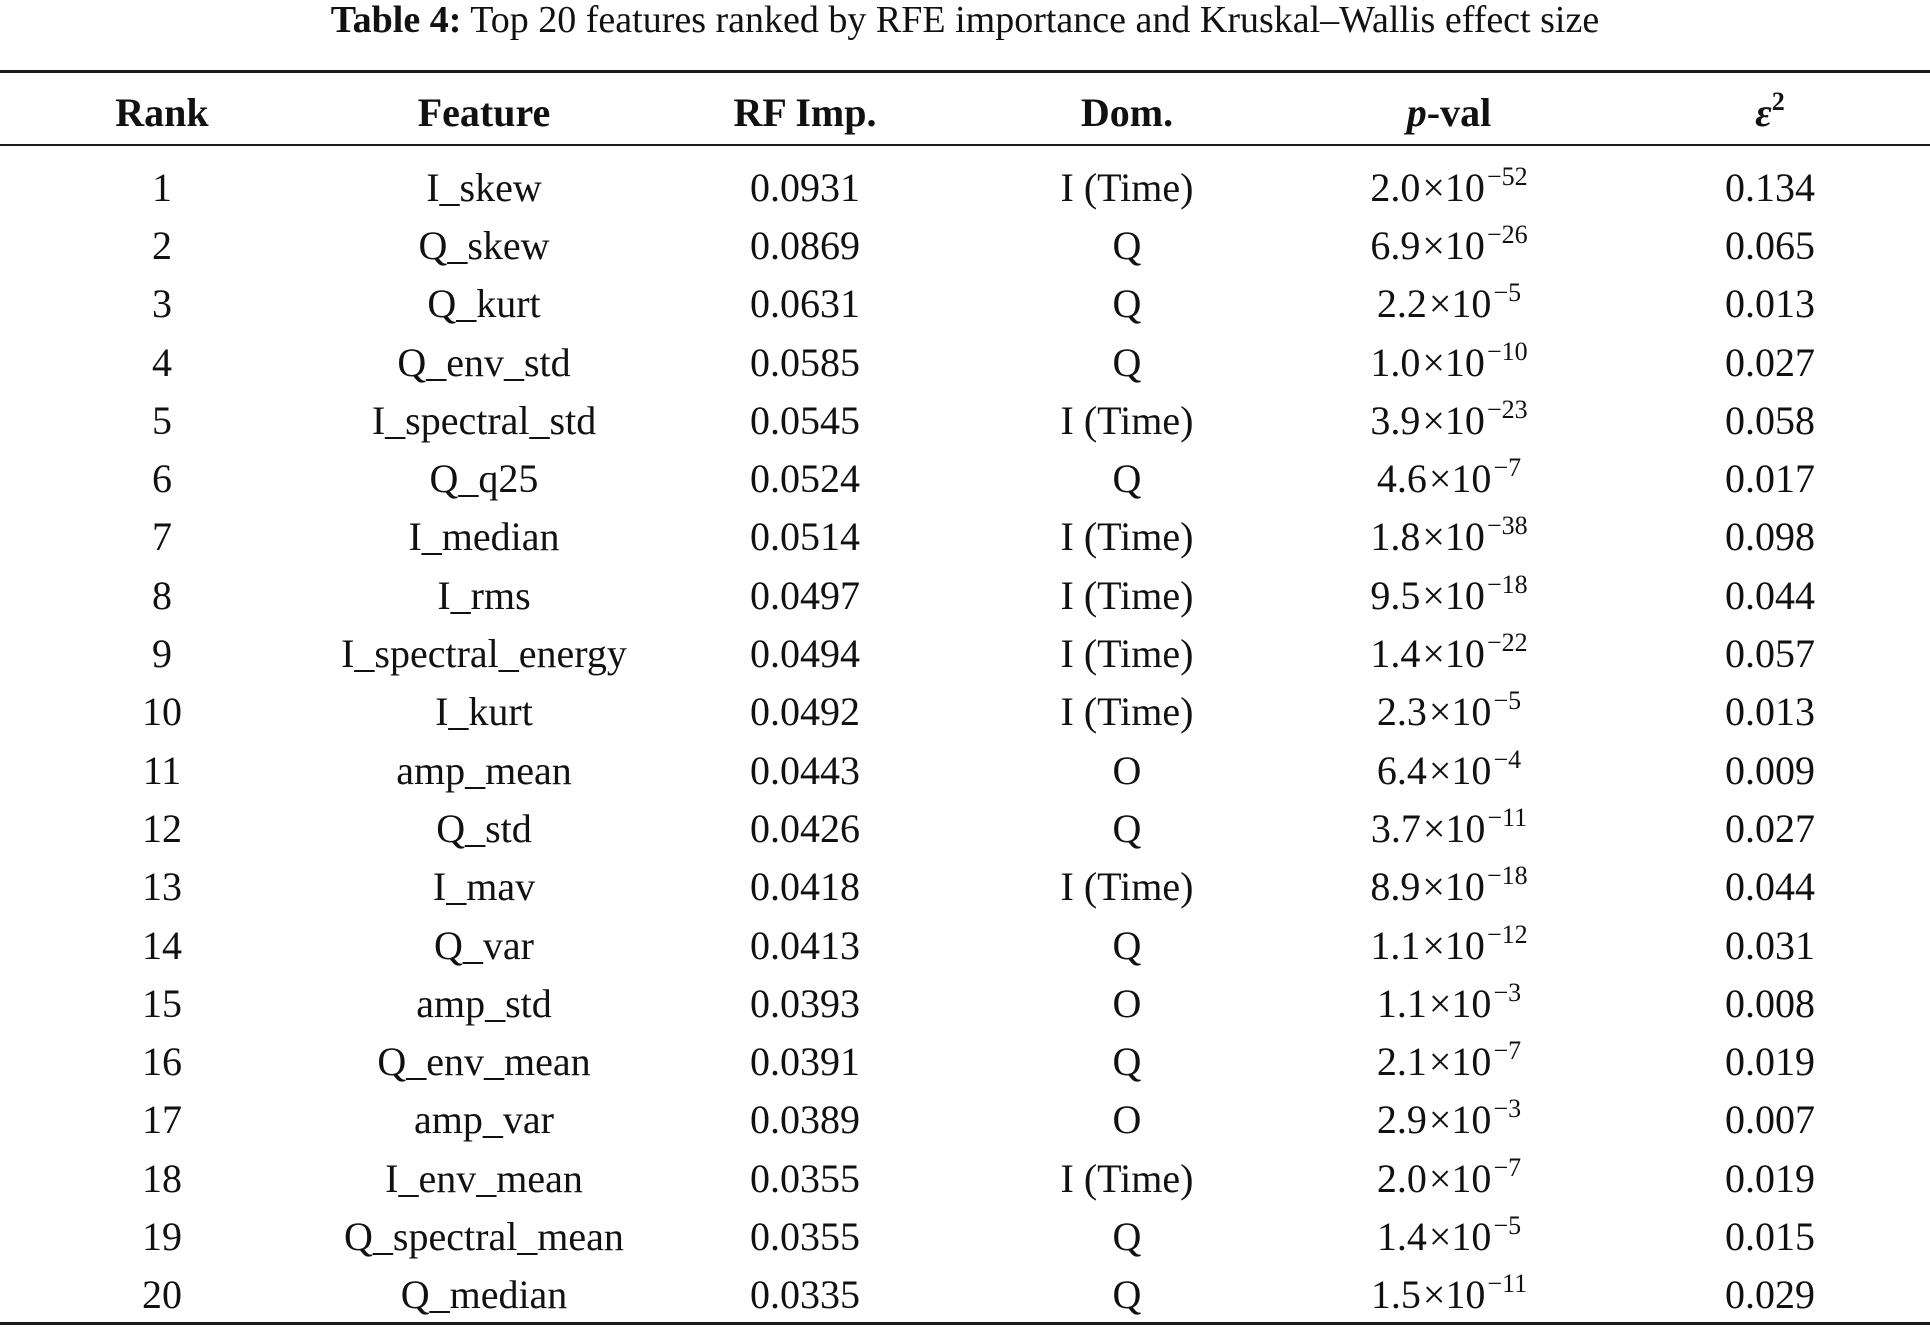 This screenshot has width=1930, height=1327. I want to click on cell-rank: 8, so click(162, 595).